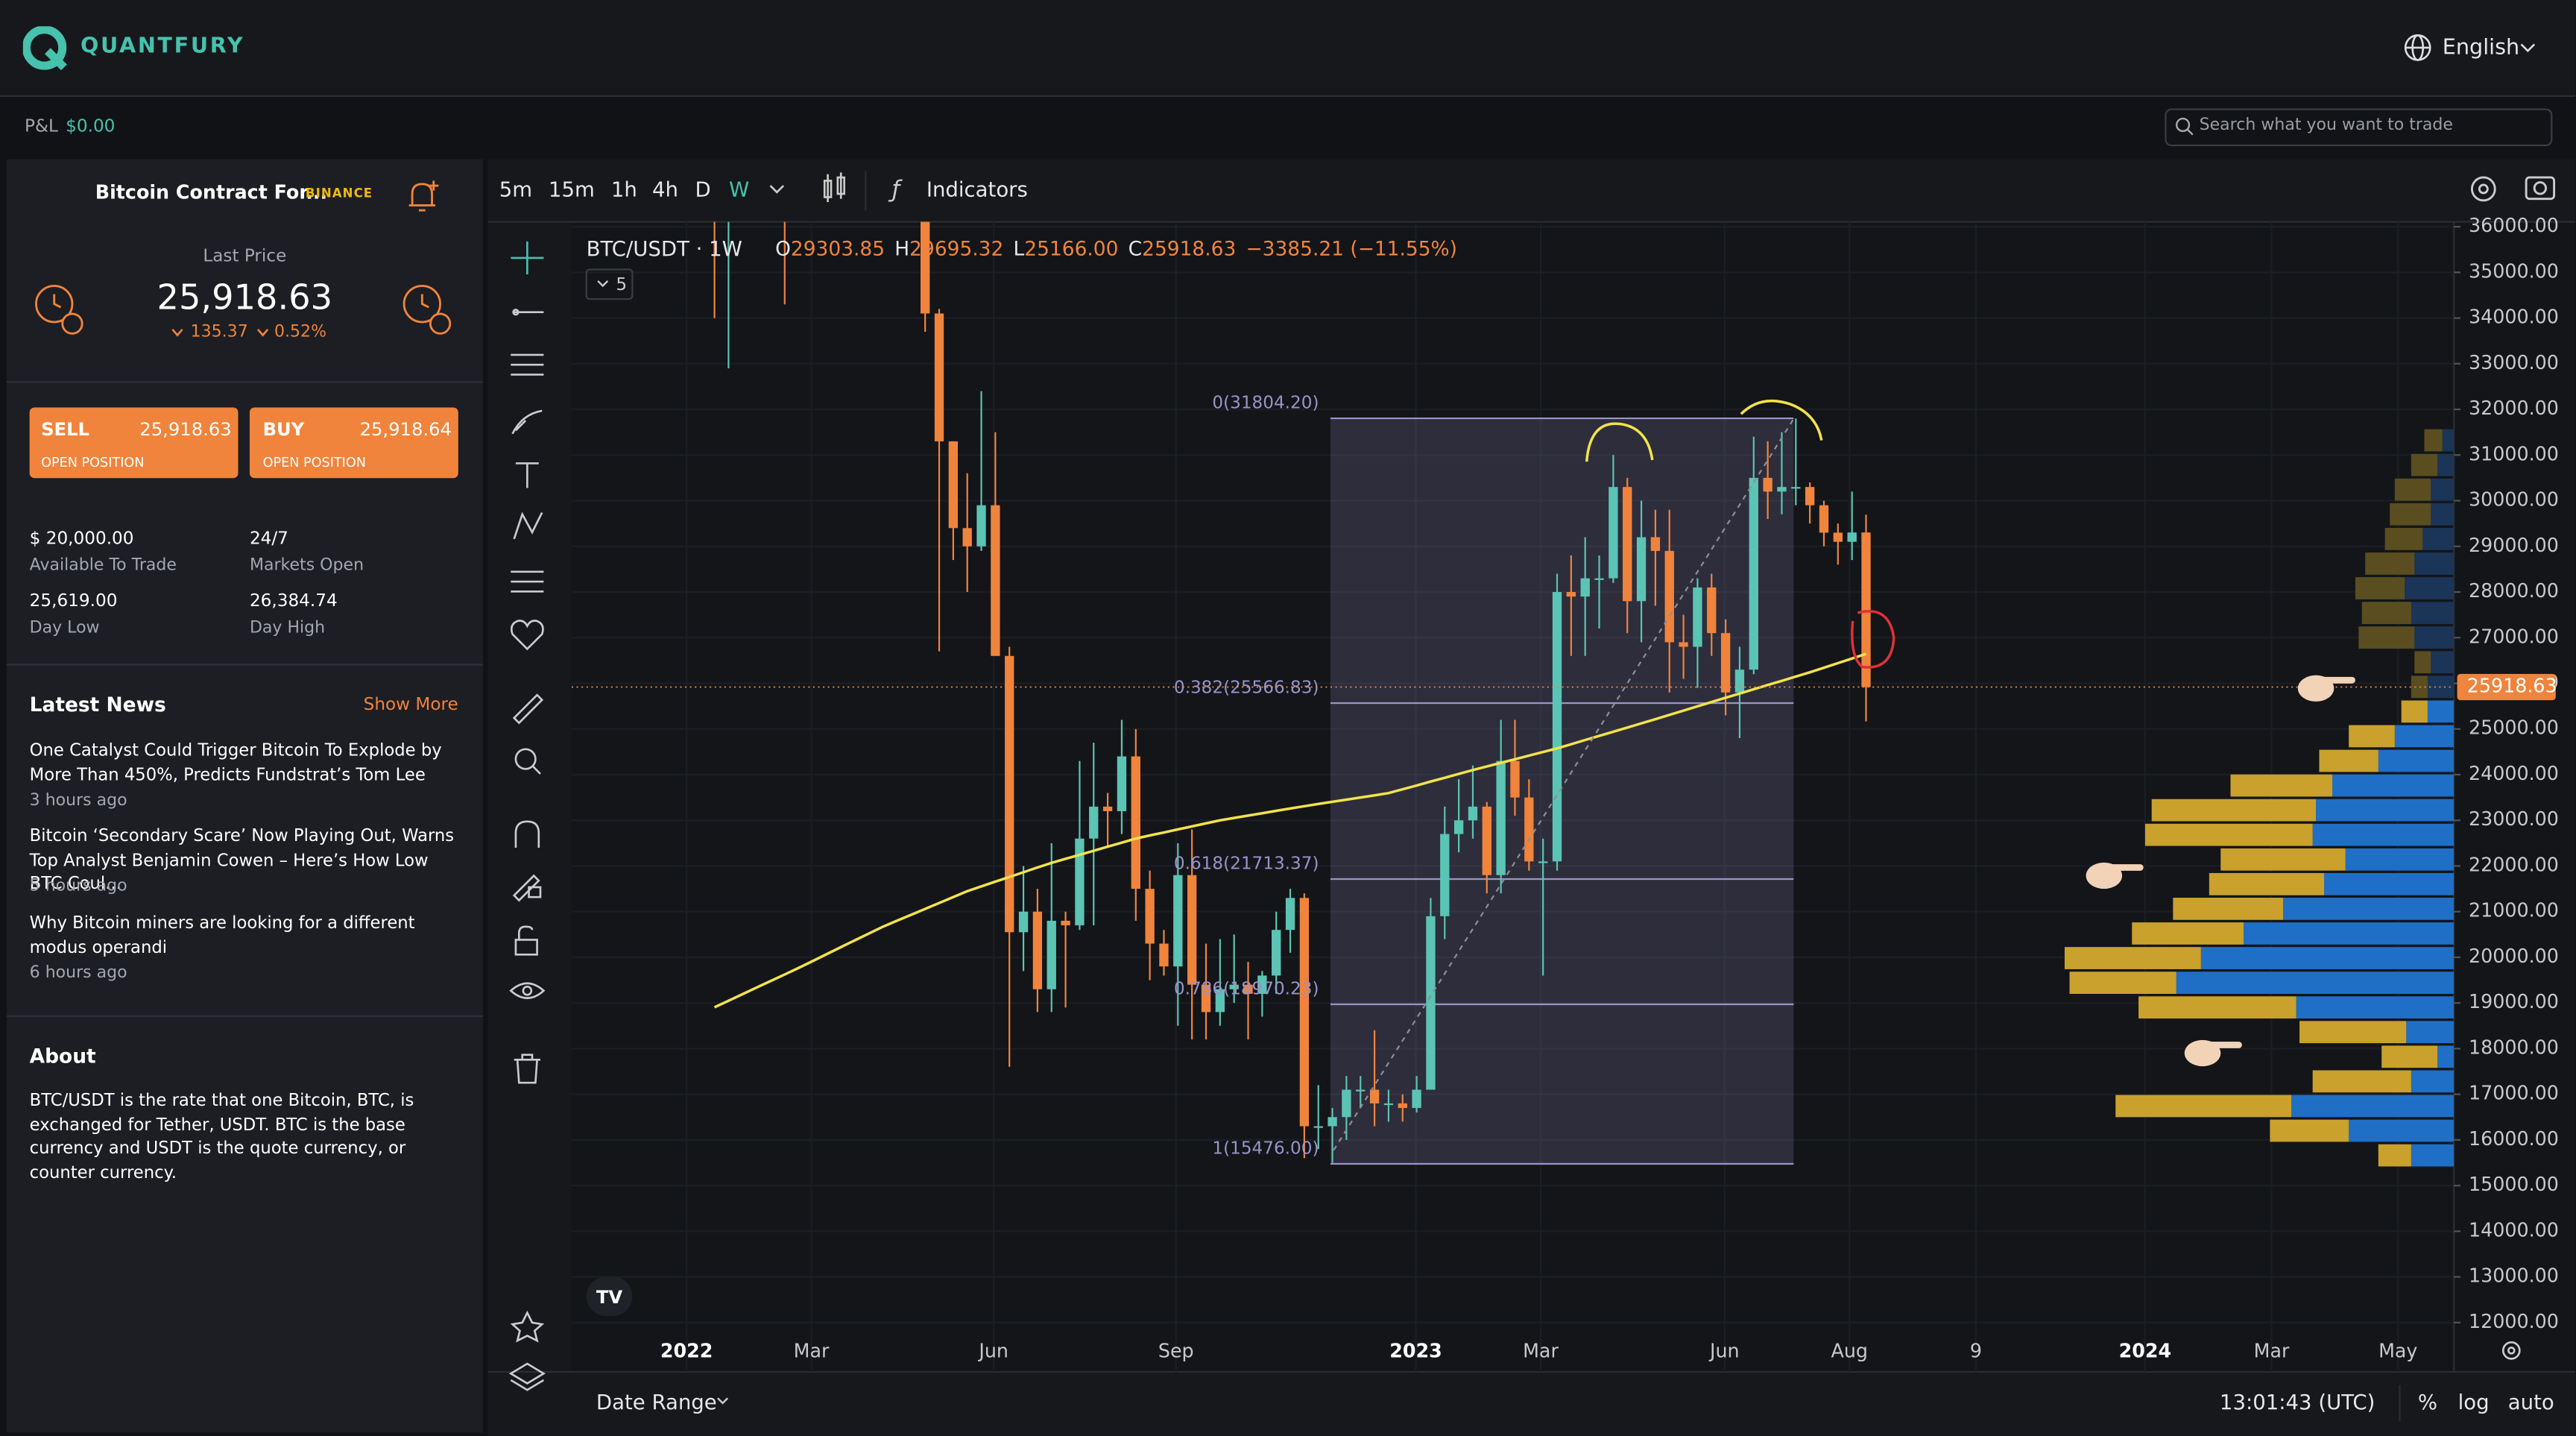 The image size is (2576, 1436). What do you see at coordinates (430, 310) in the screenshot?
I see `bull-alert-icon` at bounding box center [430, 310].